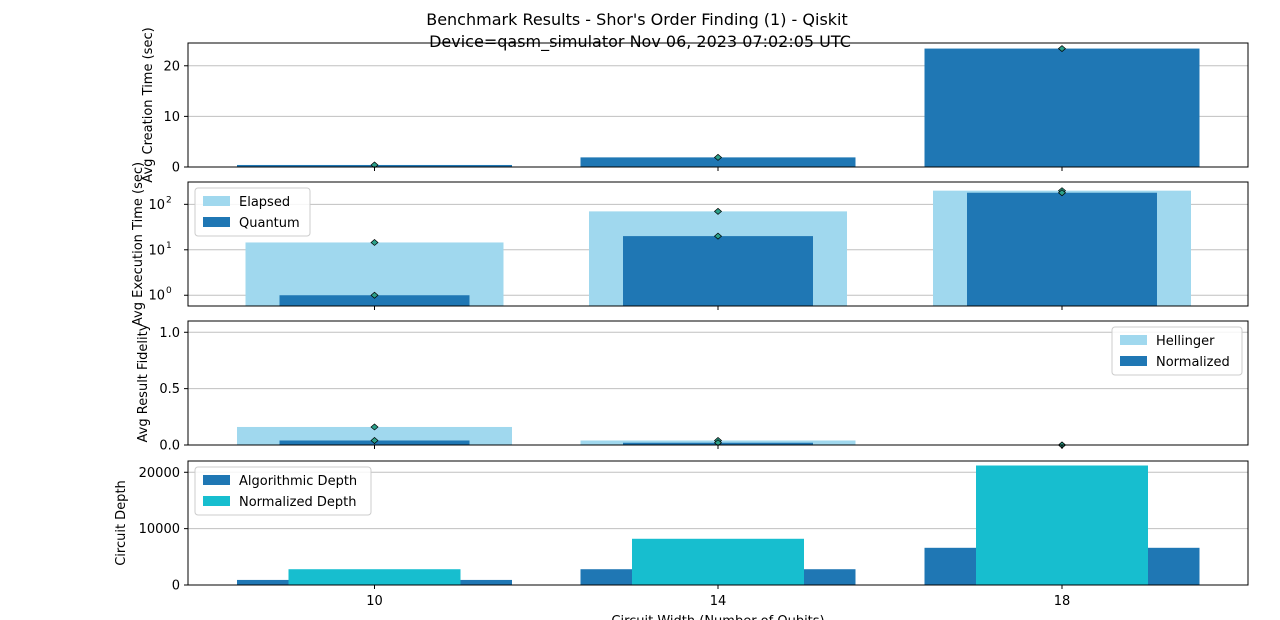  Describe the element at coordinates (169, 291) in the screenshot. I see `y-tick-exponent: 0` at that location.